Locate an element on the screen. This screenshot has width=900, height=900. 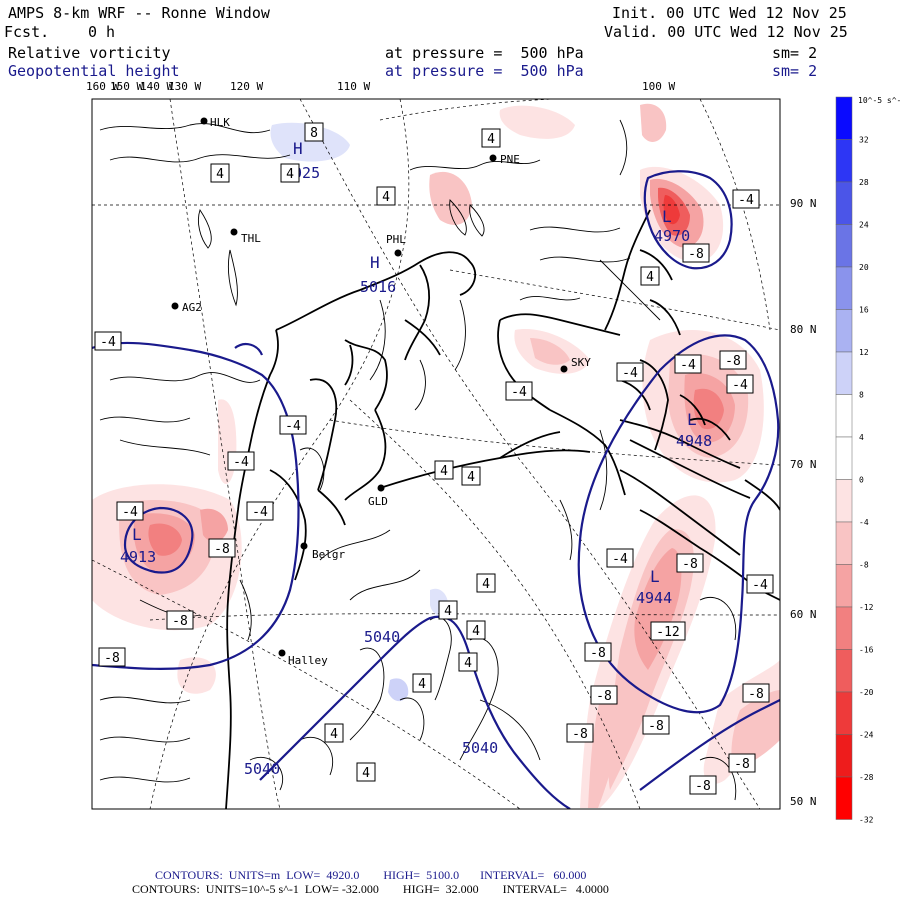
high-letter: H is located at coordinates (298, 148).